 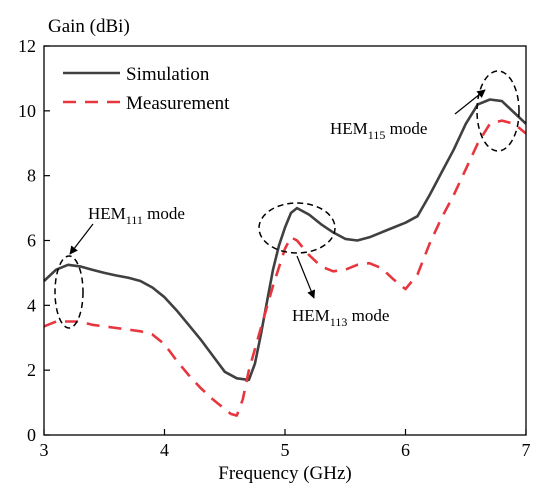 I want to click on x-axis-label: Frequency (GHz), so click(x=284, y=473).